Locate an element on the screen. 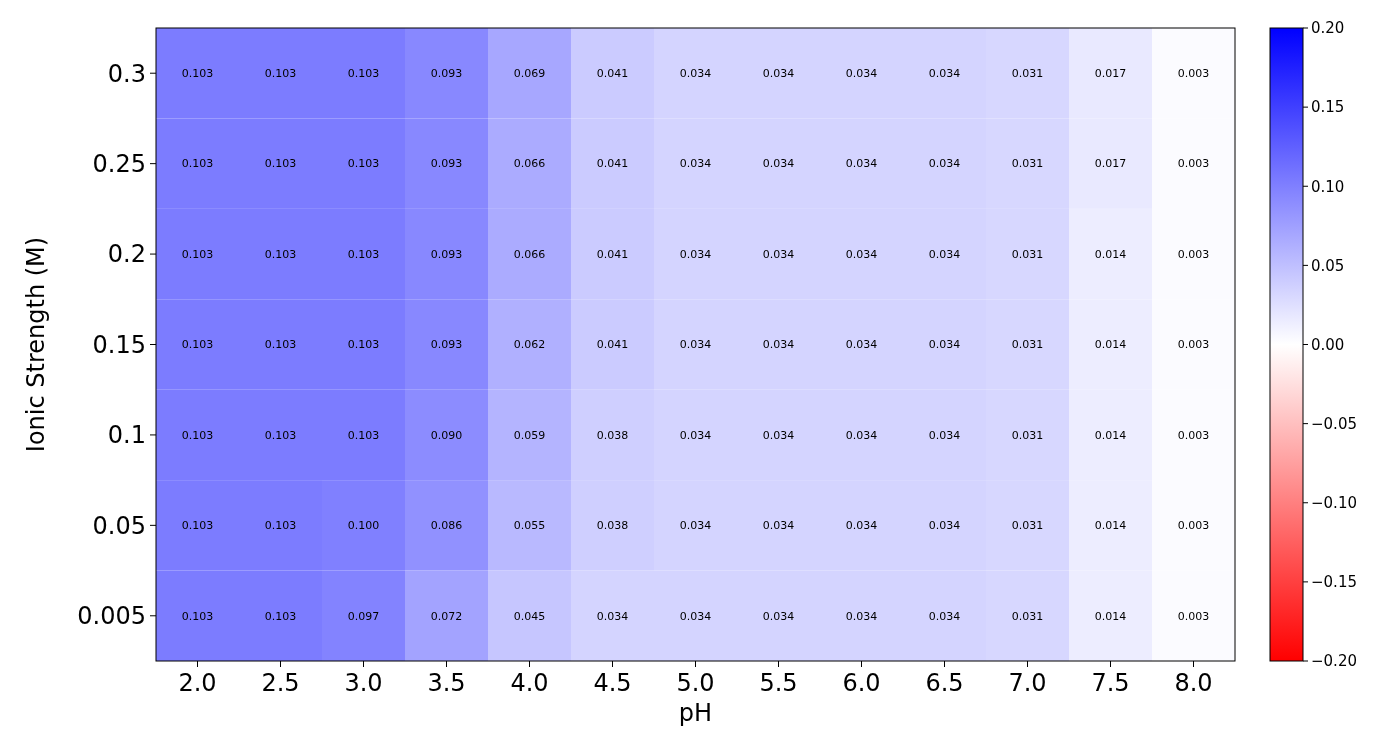  x-tick-label: 2.0 is located at coordinates (197, 683).